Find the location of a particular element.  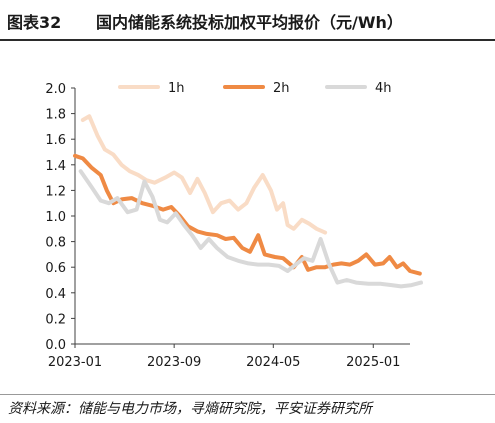

footer-rule is located at coordinates (247, 394).